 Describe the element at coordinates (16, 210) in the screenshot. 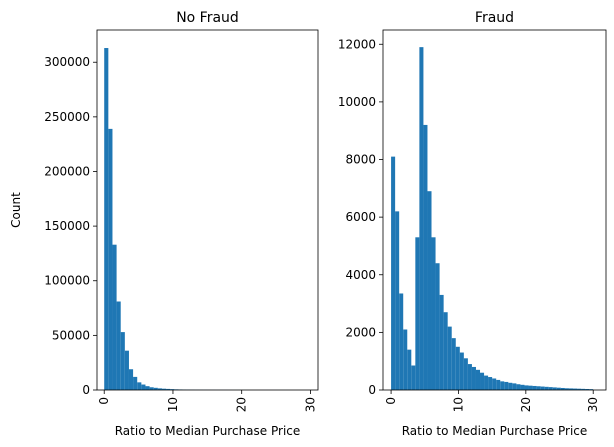

I see `y-axis-label: Count` at that location.